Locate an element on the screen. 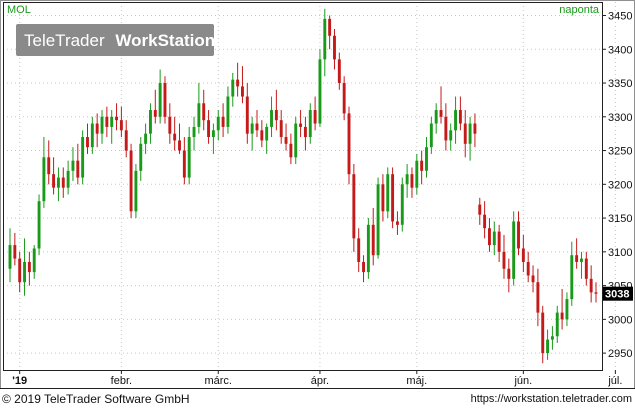 This screenshot has width=635, height=413. y-tick-label: 3000 is located at coordinates (620, 320).